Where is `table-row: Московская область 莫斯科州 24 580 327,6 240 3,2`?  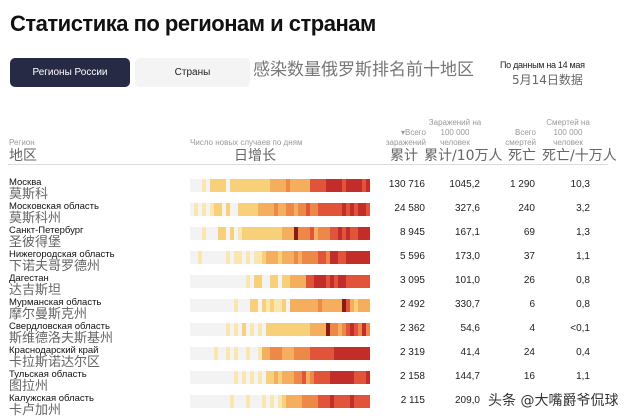 table-row: Московская область 莫斯科州 24 580 327,6 240 3,2 is located at coordinates (320, 214).